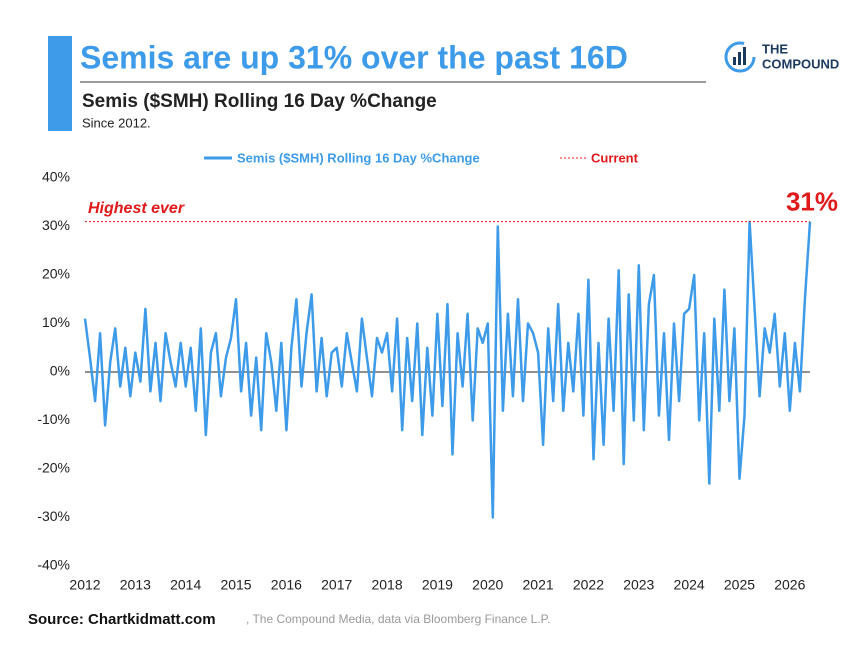 The height and width of the screenshot is (645, 860). What do you see at coordinates (84, 585) in the screenshot?
I see `x-tick-label: 2012` at bounding box center [84, 585].